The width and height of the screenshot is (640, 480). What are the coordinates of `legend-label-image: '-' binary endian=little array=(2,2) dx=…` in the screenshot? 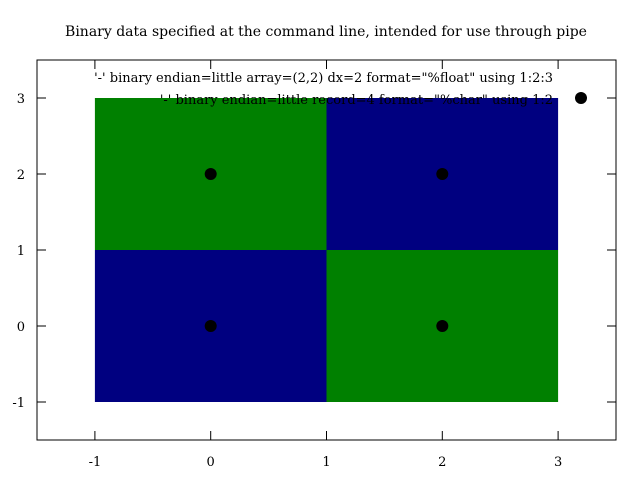 It's located at (323, 78).